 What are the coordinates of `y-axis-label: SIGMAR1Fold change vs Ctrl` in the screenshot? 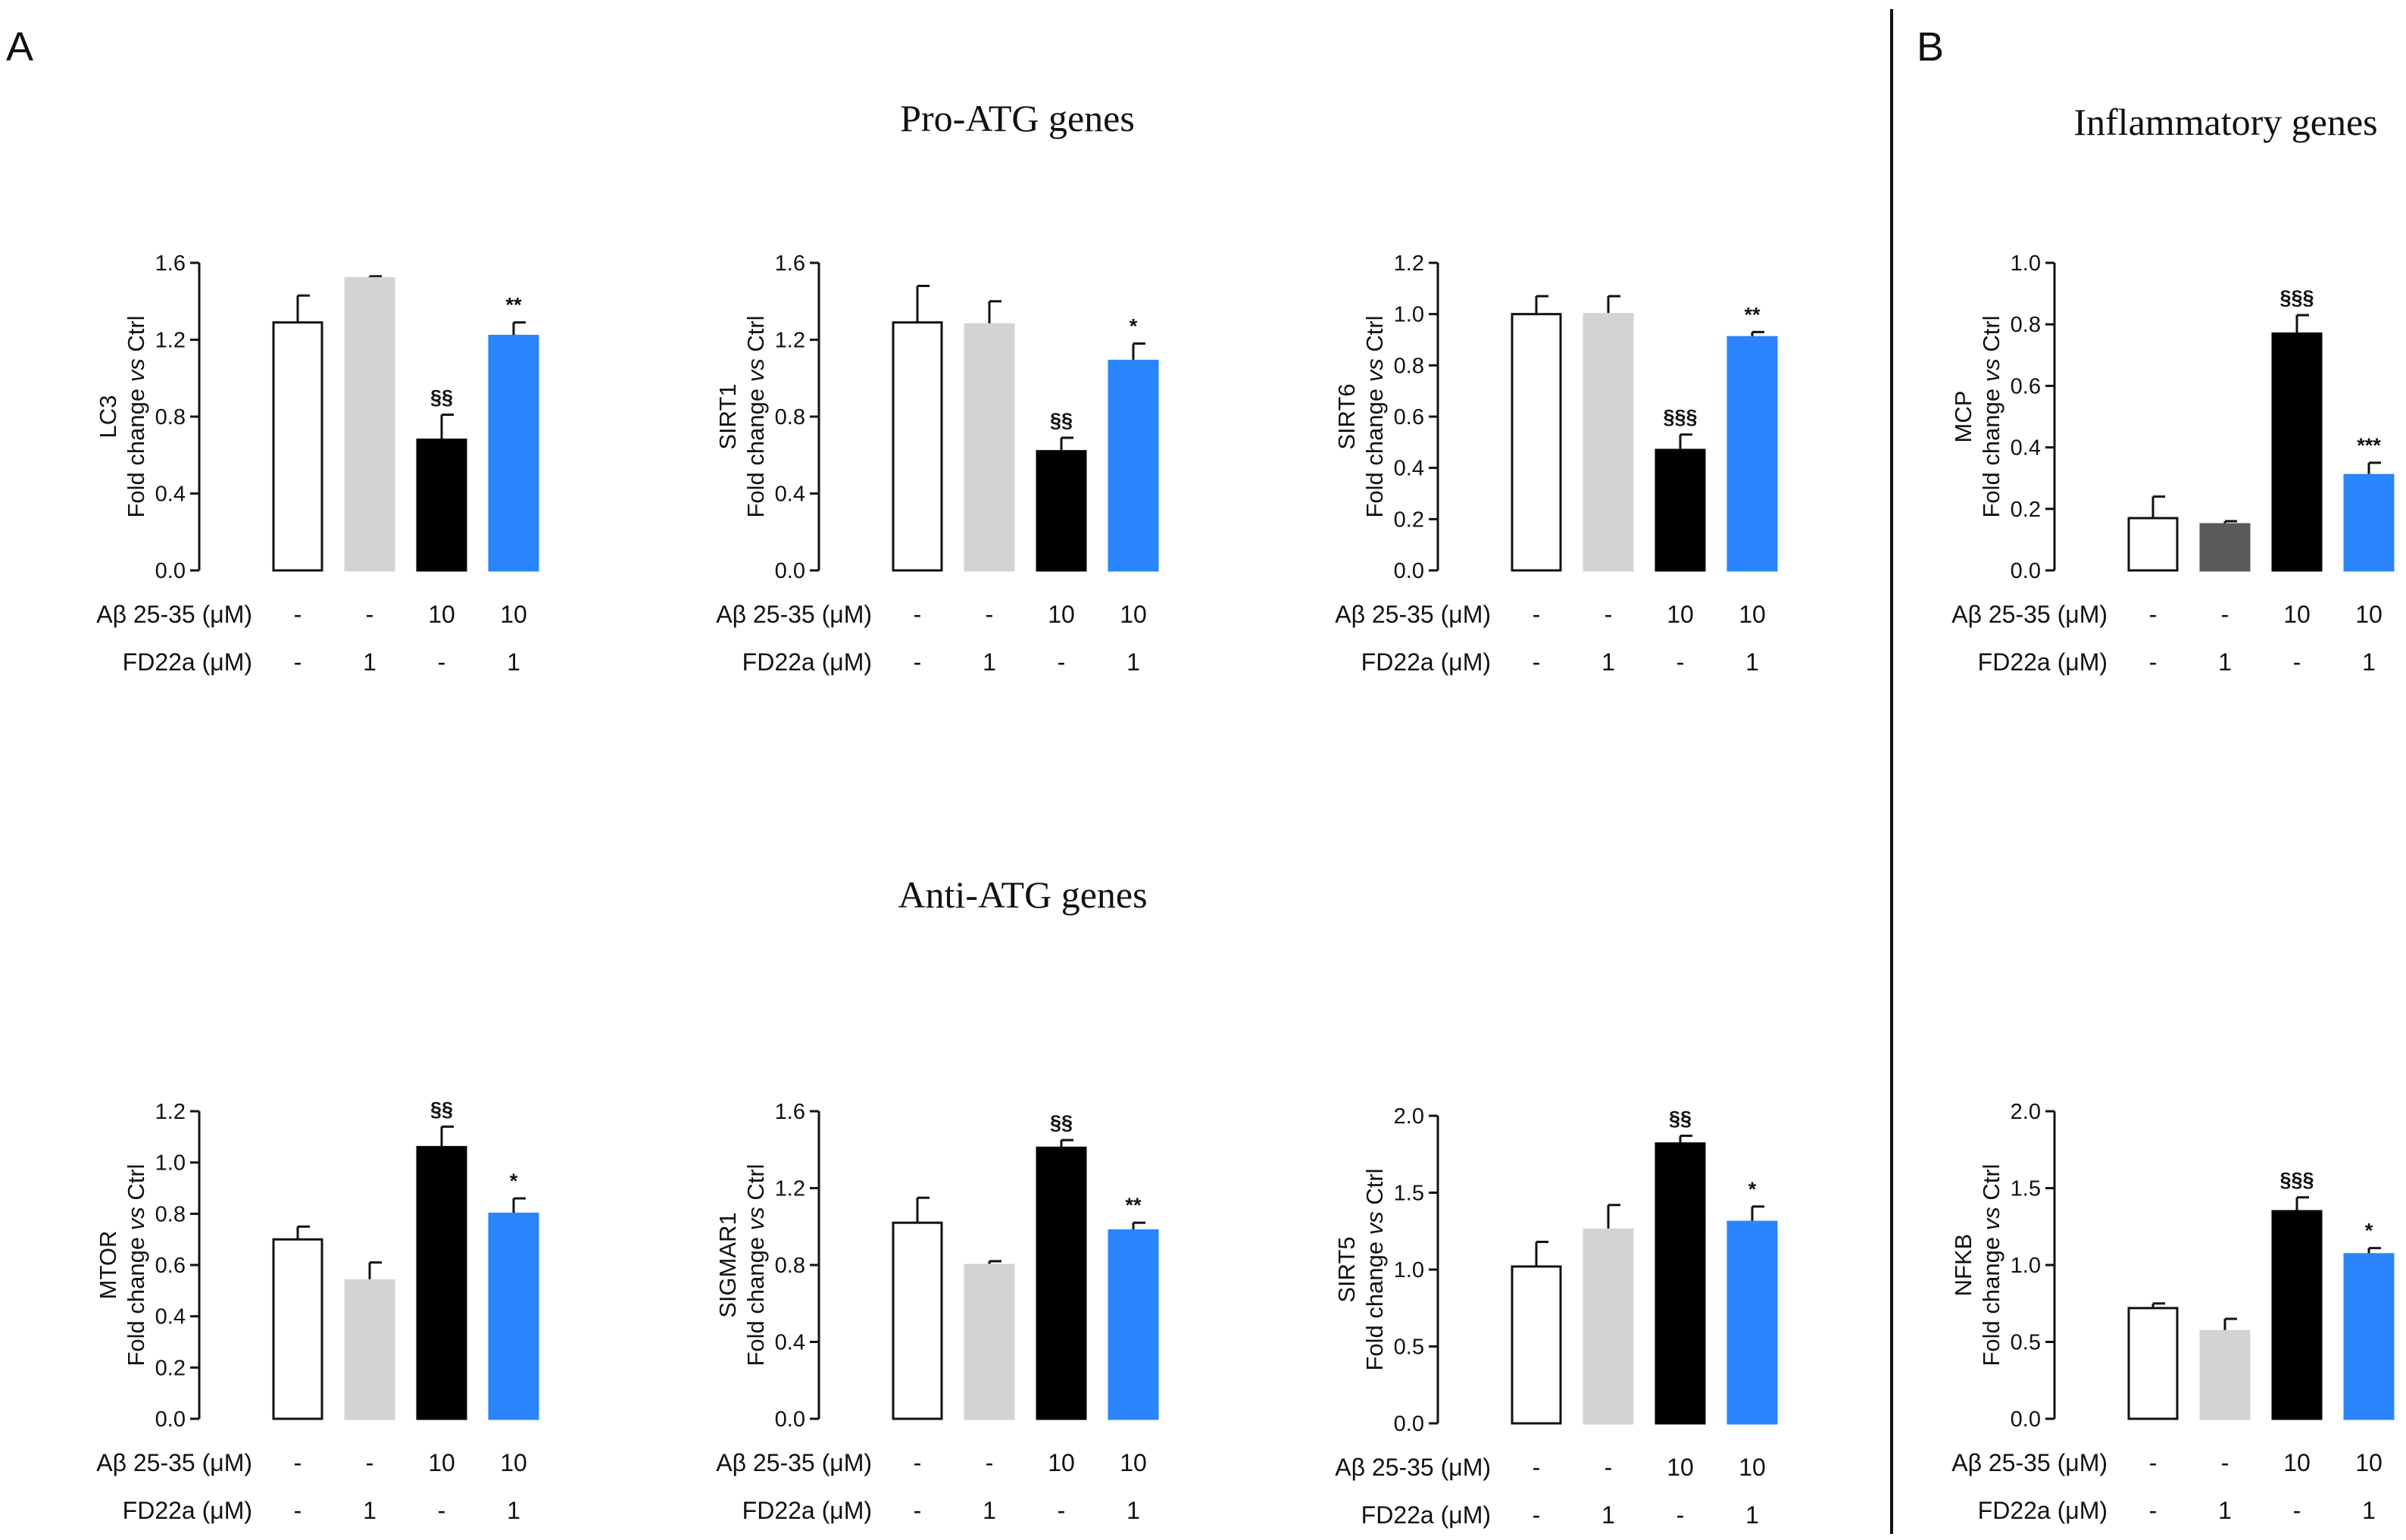 It's located at (741, 1265).